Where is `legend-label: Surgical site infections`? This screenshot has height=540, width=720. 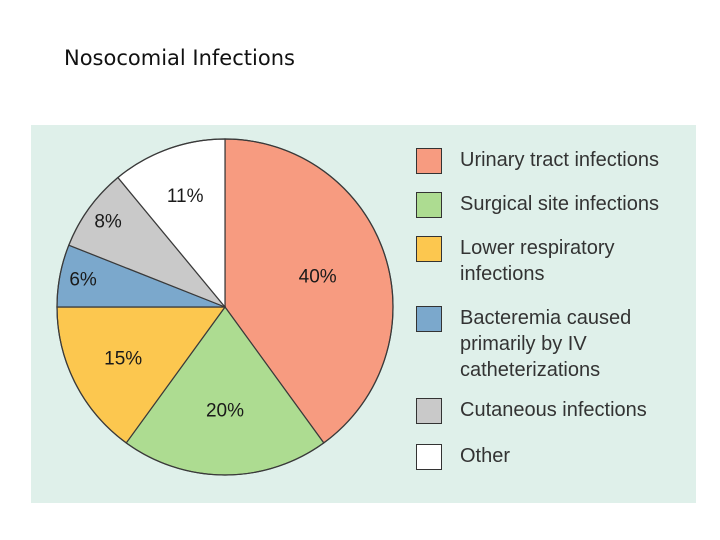
legend-label: Surgical site infections is located at coordinates (580, 204).